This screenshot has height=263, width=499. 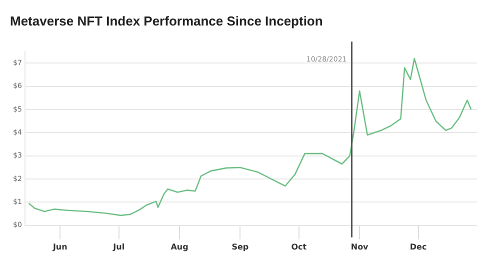 What do you see at coordinates (360, 247) in the screenshot?
I see `x-tick-label: Nov` at bounding box center [360, 247].